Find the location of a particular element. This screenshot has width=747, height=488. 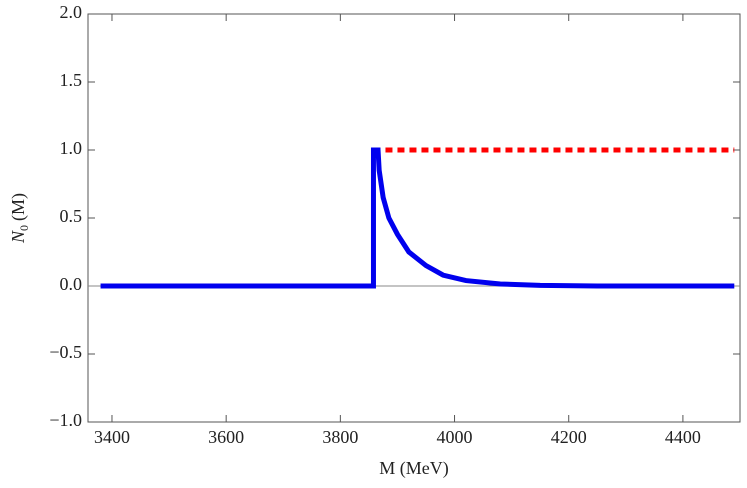

x-tick-label: 3400 is located at coordinates (112, 437).